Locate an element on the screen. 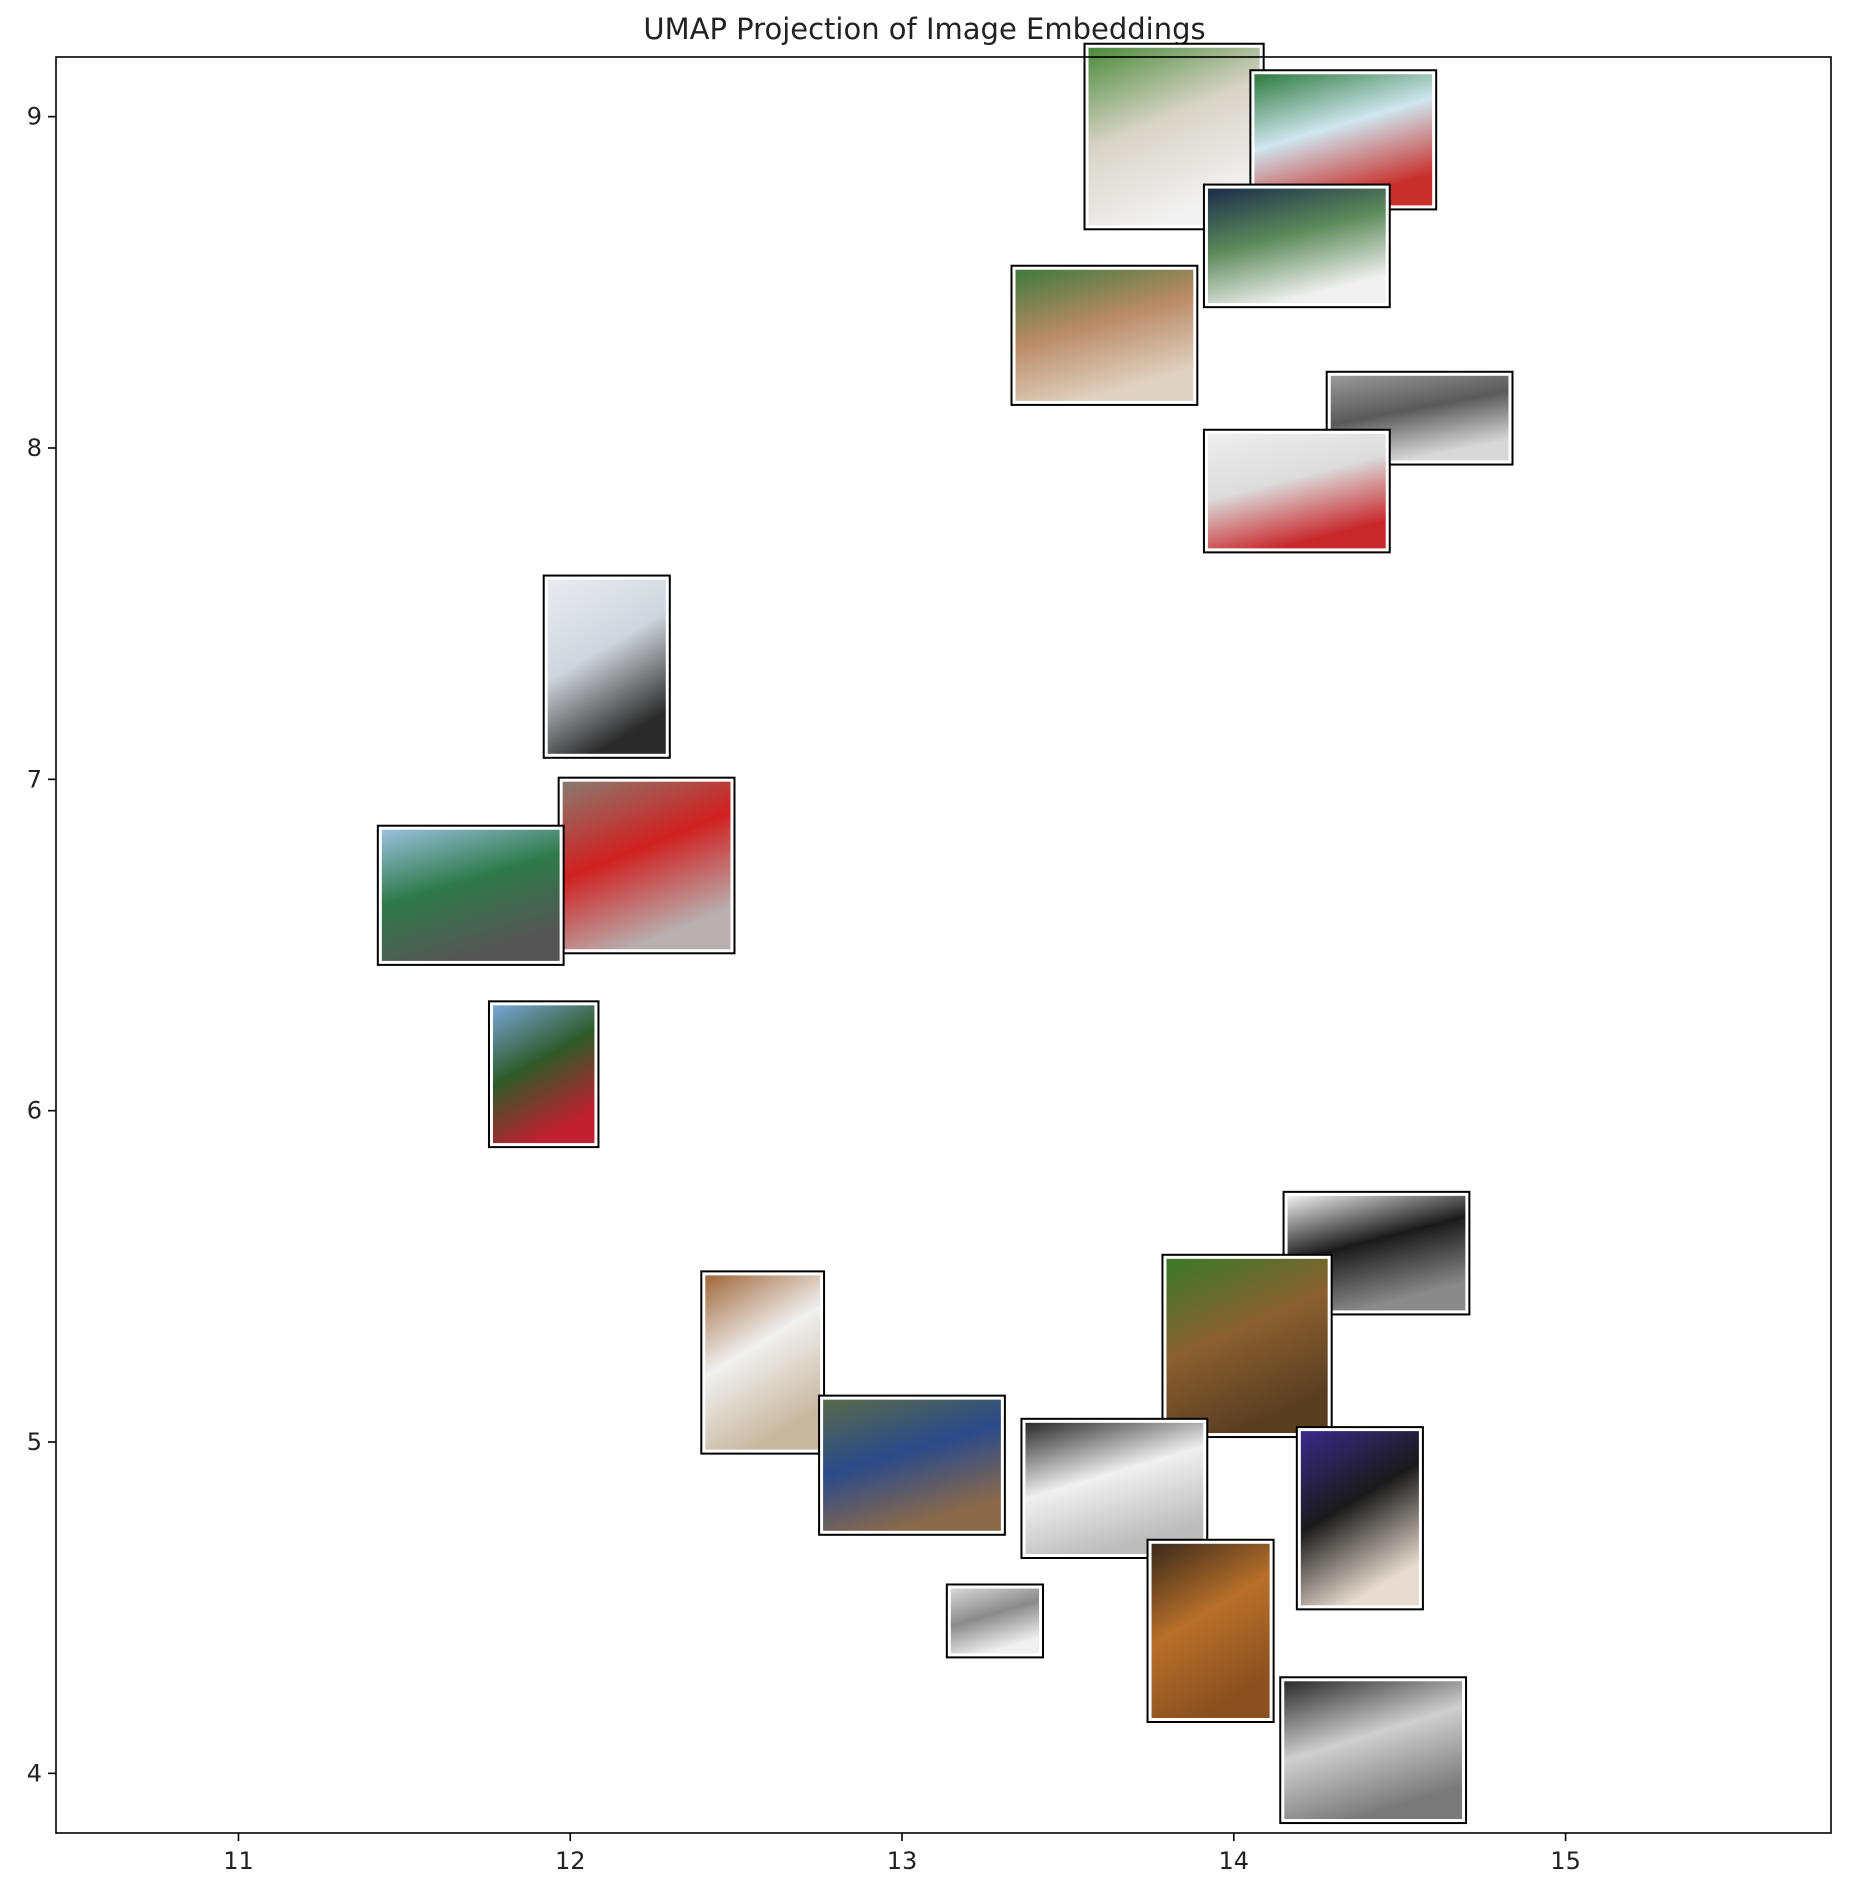 This screenshot has height=1898, width=1849. kitchen-photo is located at coordinates (763, 1362).